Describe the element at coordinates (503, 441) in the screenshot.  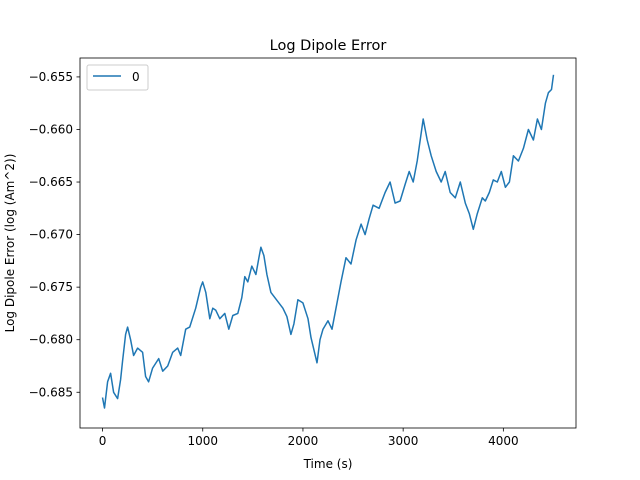
I see `x-tick-label: 4000` at that location.